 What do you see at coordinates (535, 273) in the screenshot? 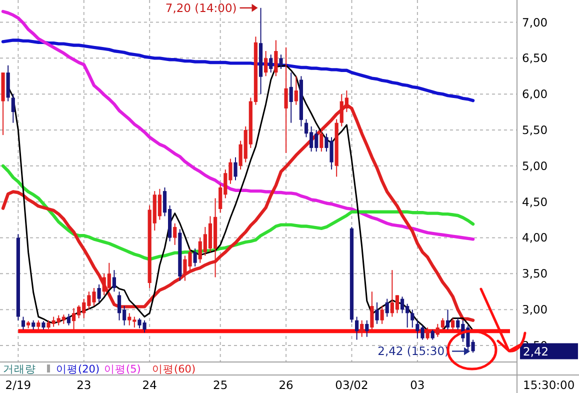
I see `y-tick-label: 3,50` at bounding box center [535, 273].